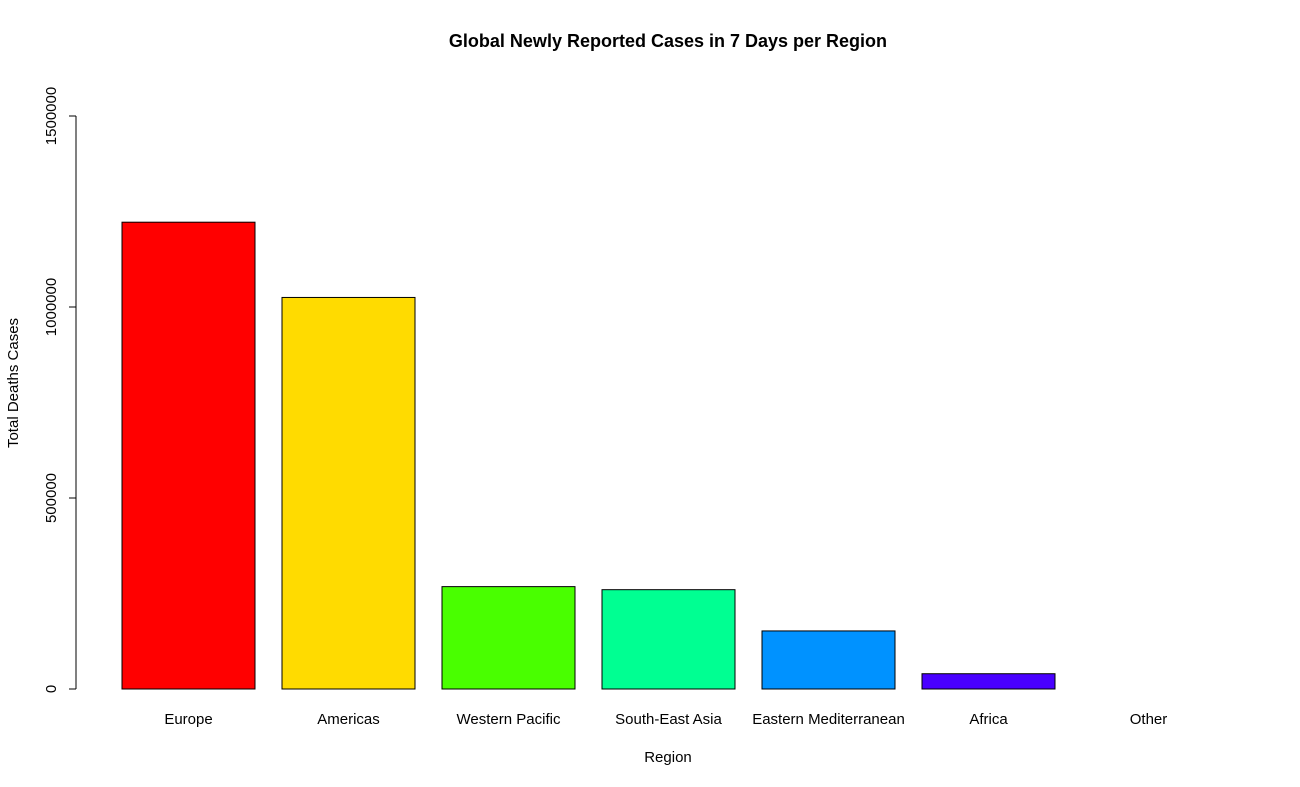 Image resolution: width=1300 pixels, height=787 pixels. Describe the element at coordinates (13, 383) in the screenshot. I see `y-axis-label: Total Deaths Cases` at that location.